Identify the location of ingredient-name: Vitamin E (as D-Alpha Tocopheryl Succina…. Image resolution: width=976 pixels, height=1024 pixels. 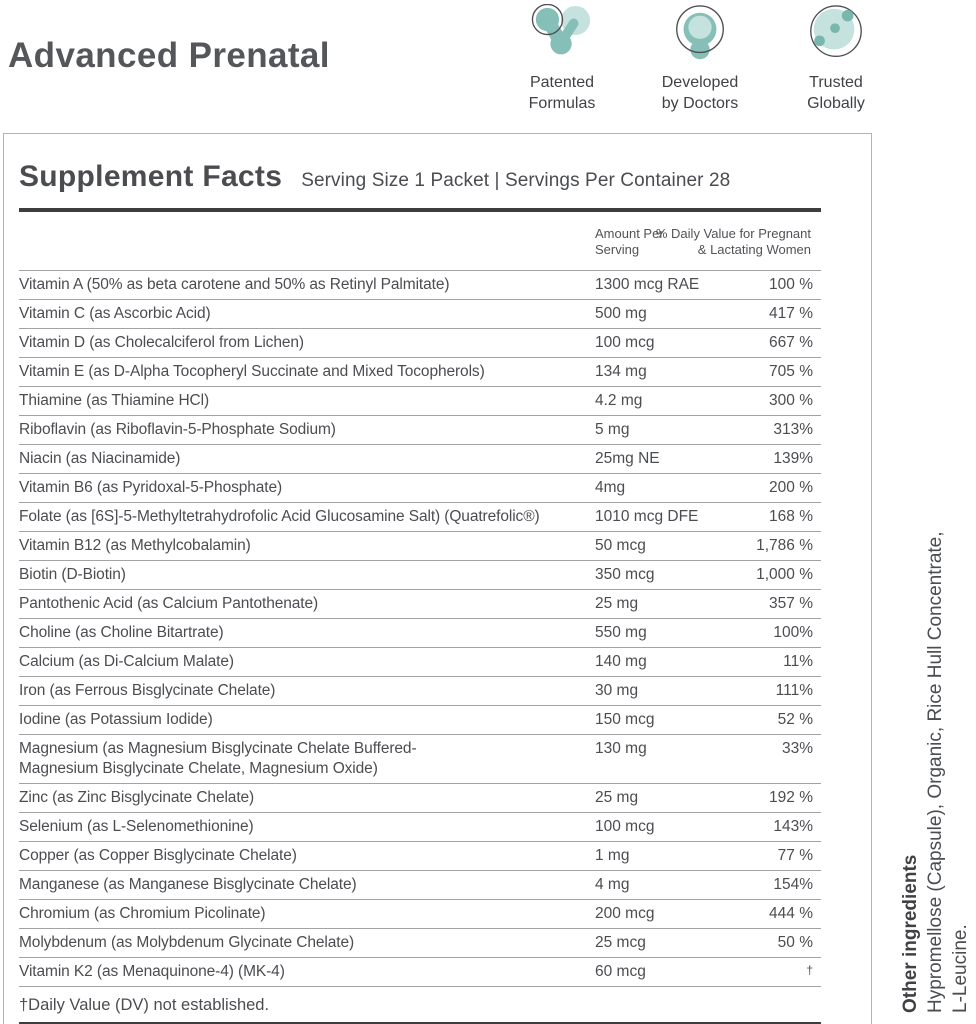
(252, 371).